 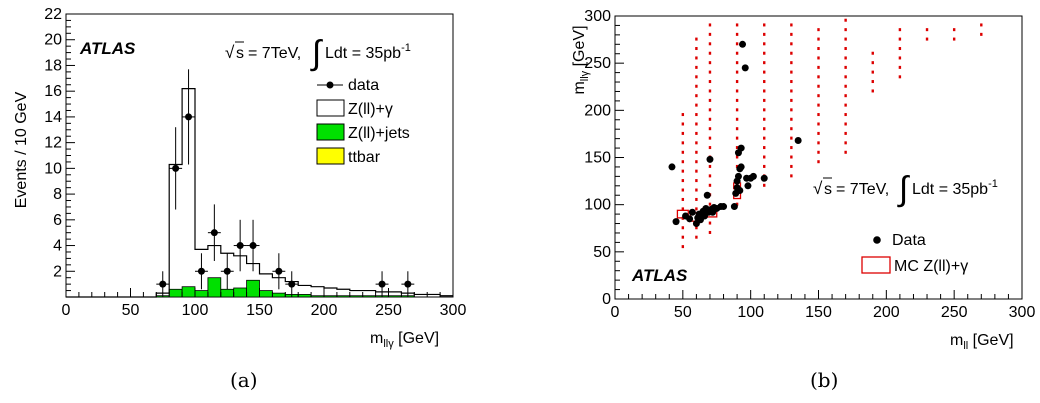 I want to click on y-axis-label: Events / 10 GeV, so click(x=21, y=149).